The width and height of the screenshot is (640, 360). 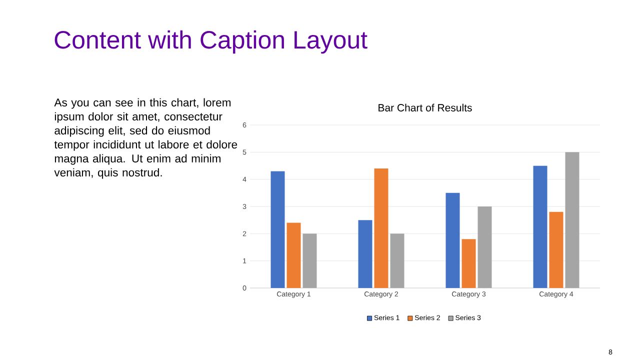 What do you see at coordinates (425, 108) in the screenshot?
I see `chart-title: Bar Chart of Results` at bounding box center [425, 108].